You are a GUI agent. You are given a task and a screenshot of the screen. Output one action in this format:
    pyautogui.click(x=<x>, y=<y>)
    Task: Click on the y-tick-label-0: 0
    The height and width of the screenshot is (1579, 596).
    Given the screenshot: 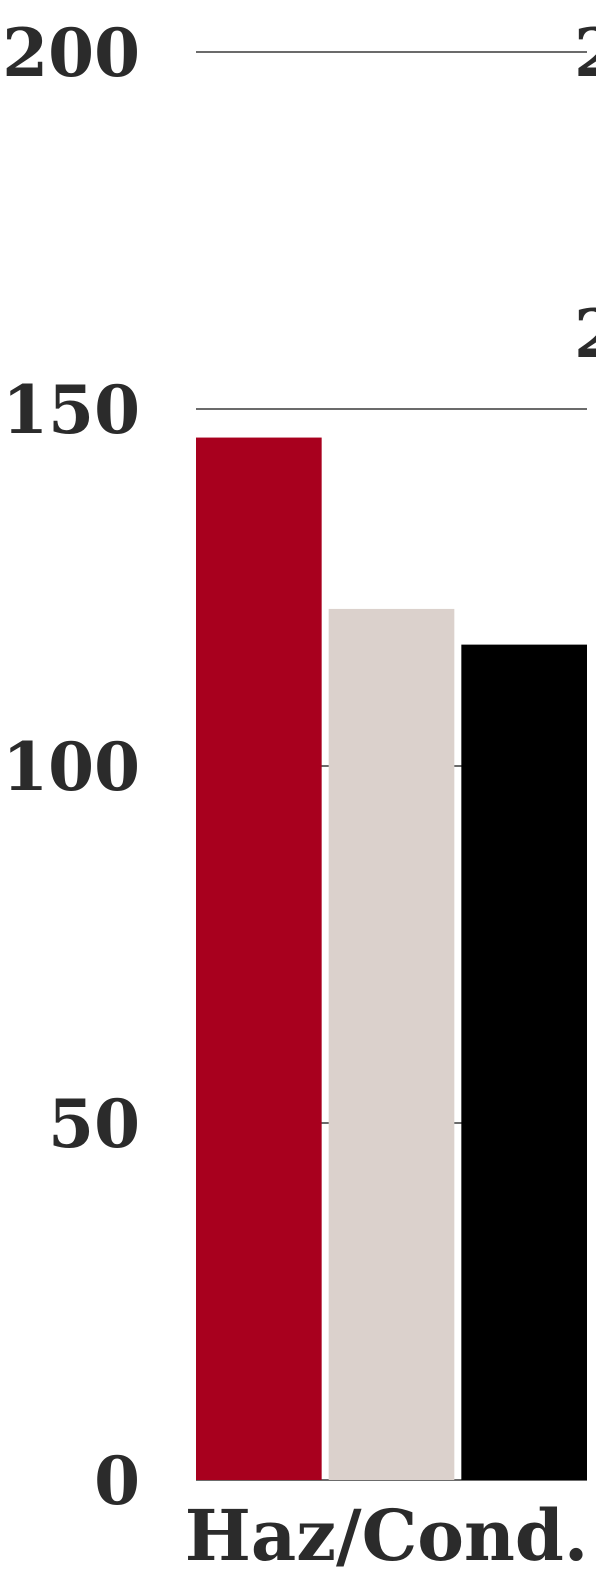 What is the action you would take?
    pyautogui.click(x=117, y=1481)
    